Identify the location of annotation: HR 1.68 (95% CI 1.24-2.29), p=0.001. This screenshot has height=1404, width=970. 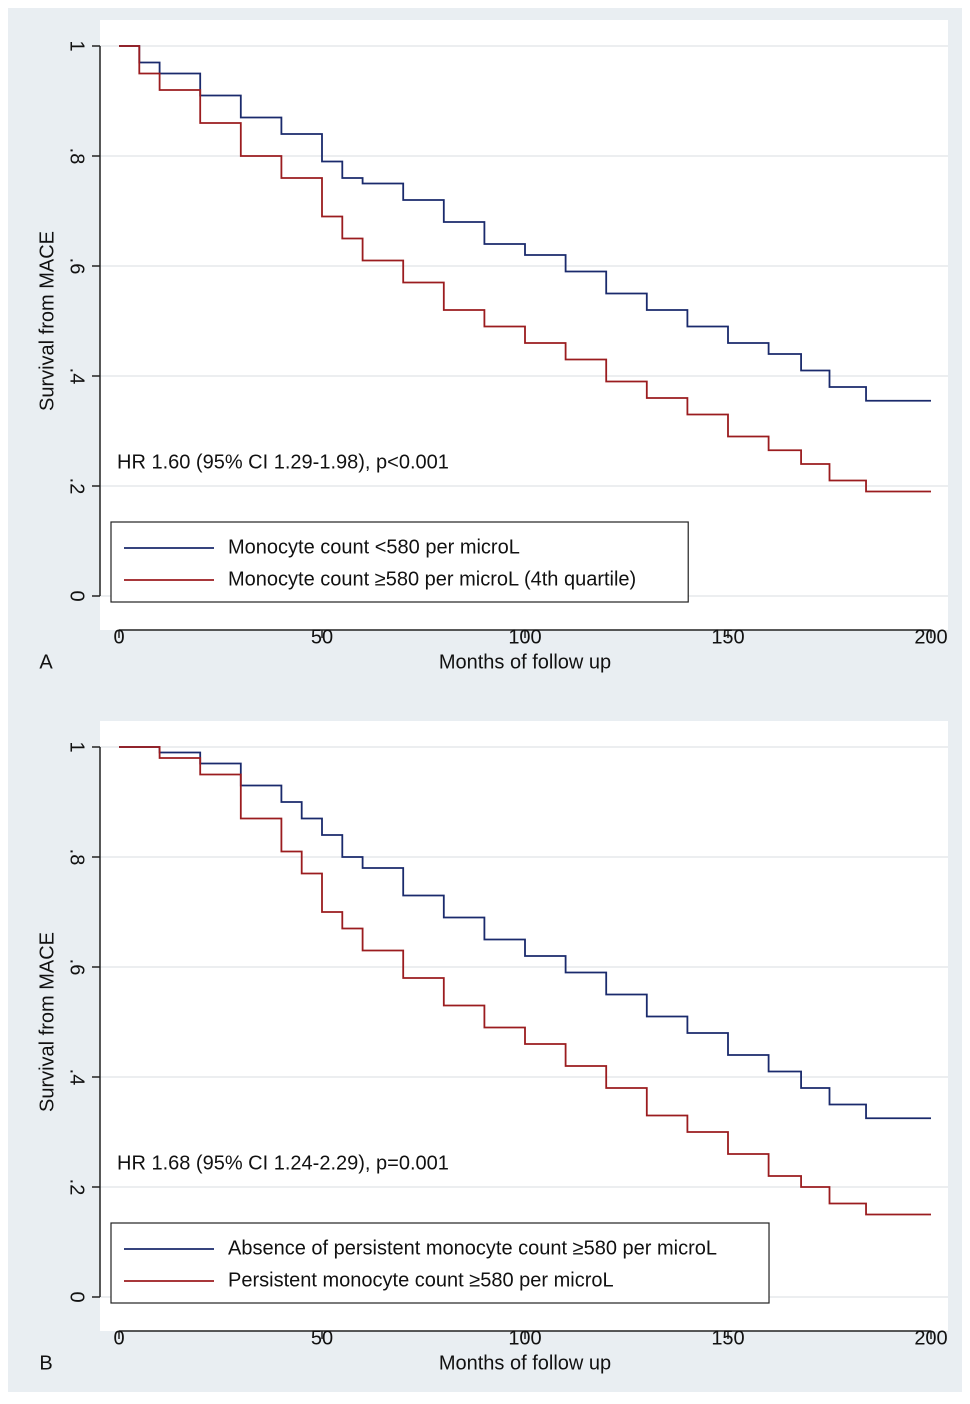
(283, 1163).